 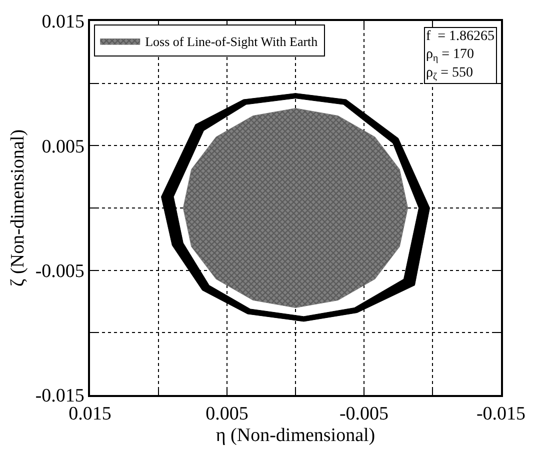 I want to click on y-axis-title: ζ (Non-dimensional), so click(x=18, y=208).